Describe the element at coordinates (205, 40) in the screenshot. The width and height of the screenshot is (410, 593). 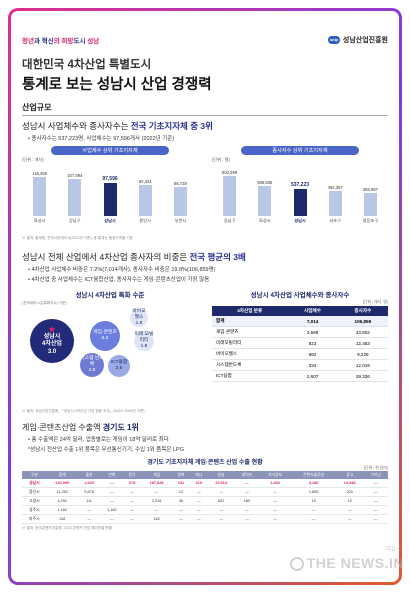
I see `header-bar: 청년과 혁신의 희망도시 성남 snip 성남산업진흥원` at that location.